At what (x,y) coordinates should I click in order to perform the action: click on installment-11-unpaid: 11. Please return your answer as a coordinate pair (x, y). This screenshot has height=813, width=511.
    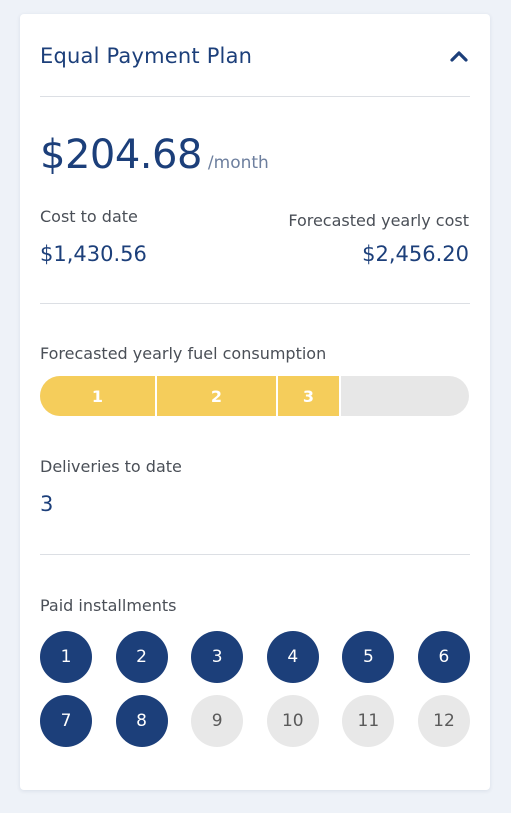
    Looking at the image, I should click on (368, 721).